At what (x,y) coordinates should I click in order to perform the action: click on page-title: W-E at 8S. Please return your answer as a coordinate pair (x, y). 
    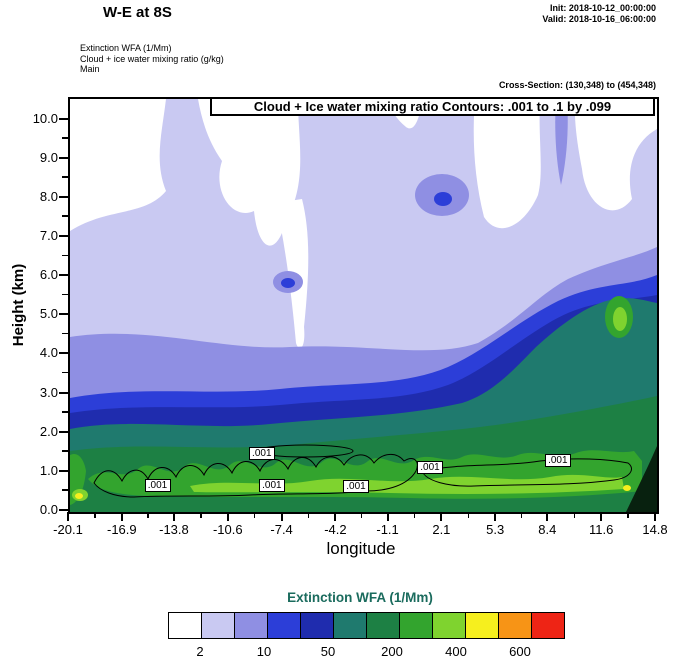
    Looking at the image, I should click on (137, 12).